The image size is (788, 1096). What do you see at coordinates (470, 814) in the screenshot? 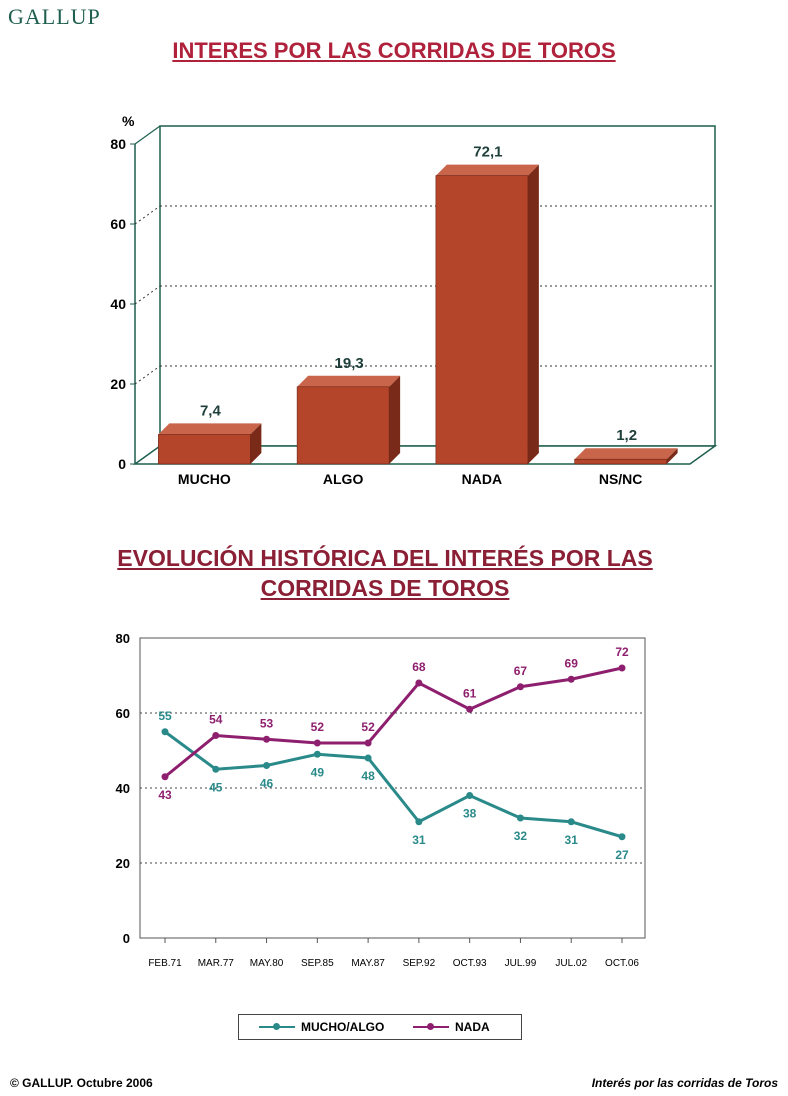
I see `data-label: 38` at bounding box center [470, 814].